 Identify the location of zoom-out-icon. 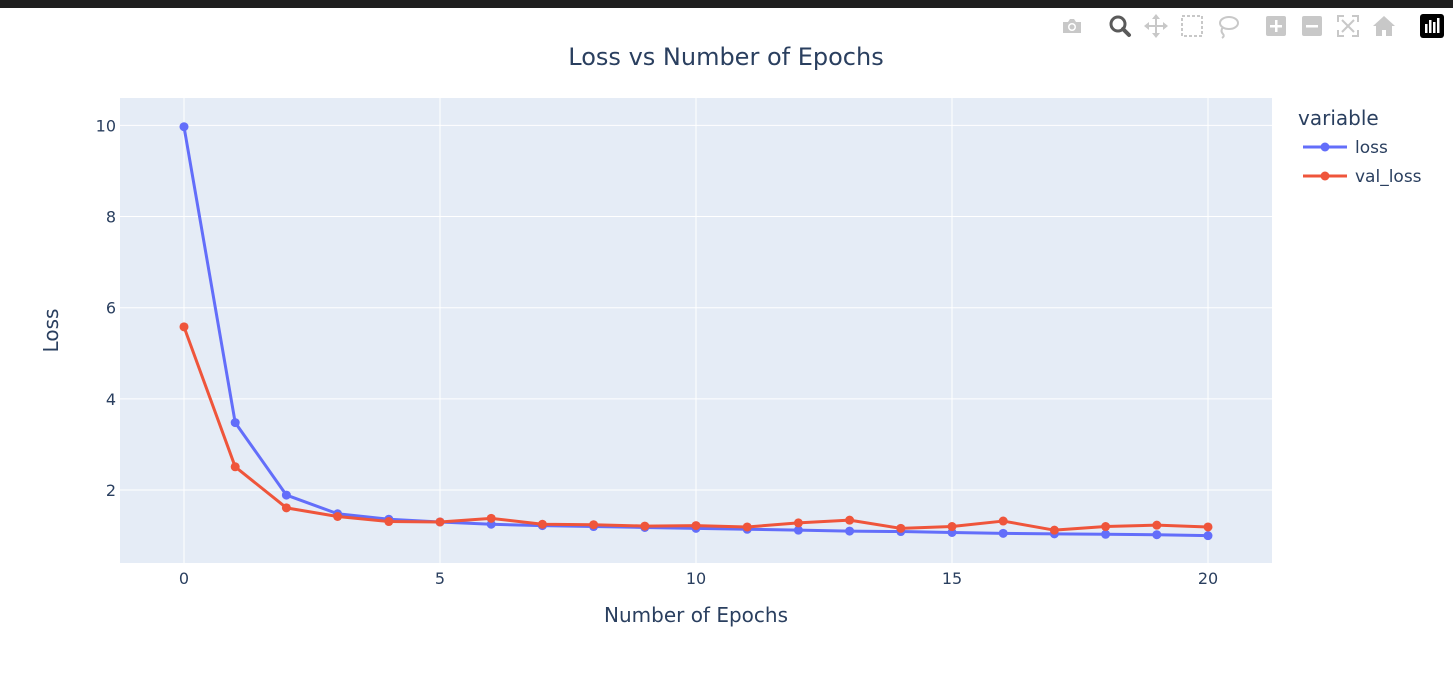
(1312, 26).